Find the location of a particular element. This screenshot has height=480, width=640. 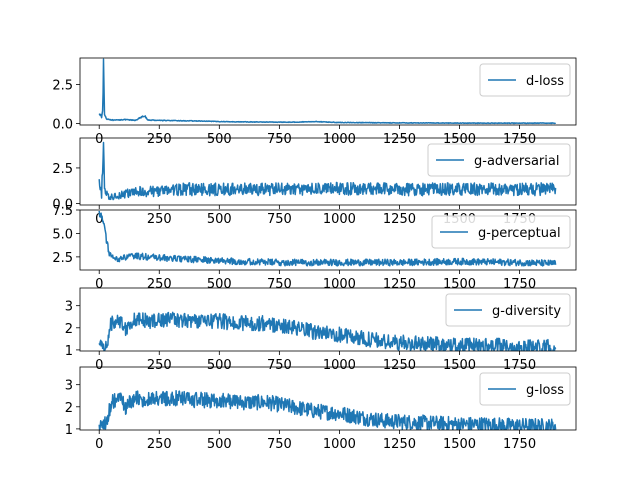

legend-label: g-diversity is located at coordinates (526, 311).